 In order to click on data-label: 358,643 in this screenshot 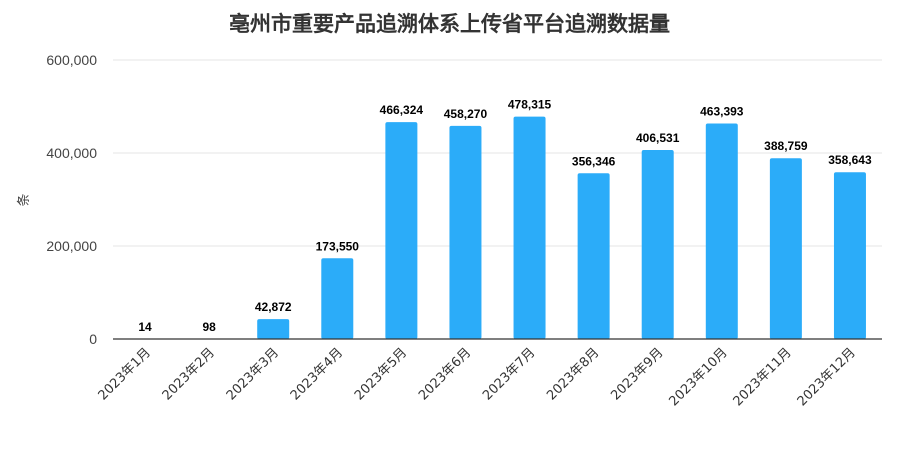, I will do `click(850, 160)`.